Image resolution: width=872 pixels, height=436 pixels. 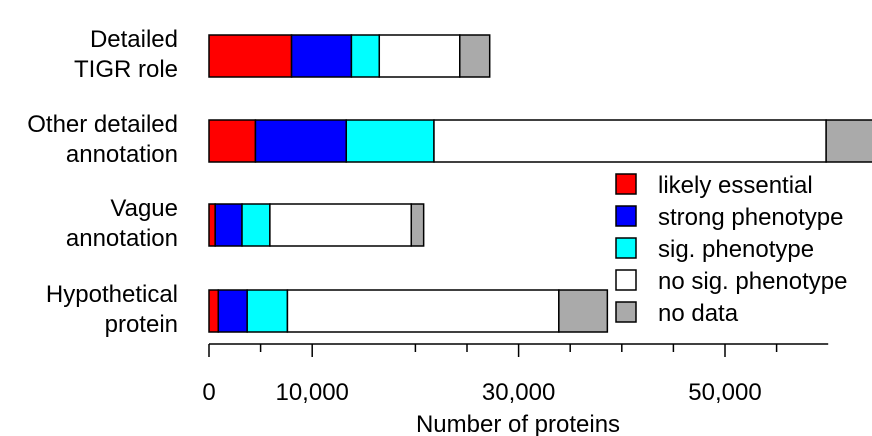 I want to click on legend-label-no-sig-phenotype: no sig. phenotype, so click(x=752, y=281).